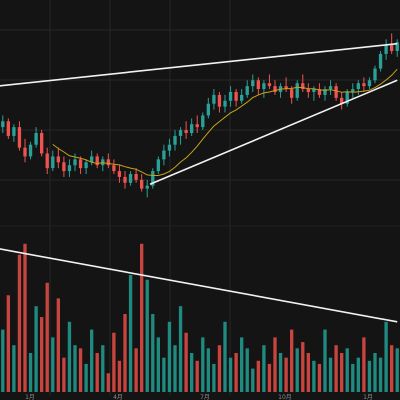 Image resolution: width=400 pixels, height=400 pixels. Describe the element at coordinates (205, 397) in the screenshot. I see `x-tick-label: 7月` at that location.